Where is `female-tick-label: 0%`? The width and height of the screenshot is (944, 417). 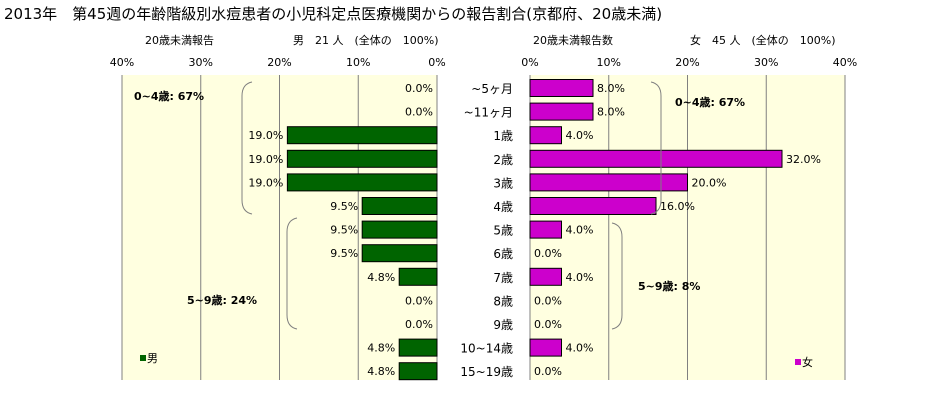
female-tick-label: 0% is located at coordinates (529, 62).